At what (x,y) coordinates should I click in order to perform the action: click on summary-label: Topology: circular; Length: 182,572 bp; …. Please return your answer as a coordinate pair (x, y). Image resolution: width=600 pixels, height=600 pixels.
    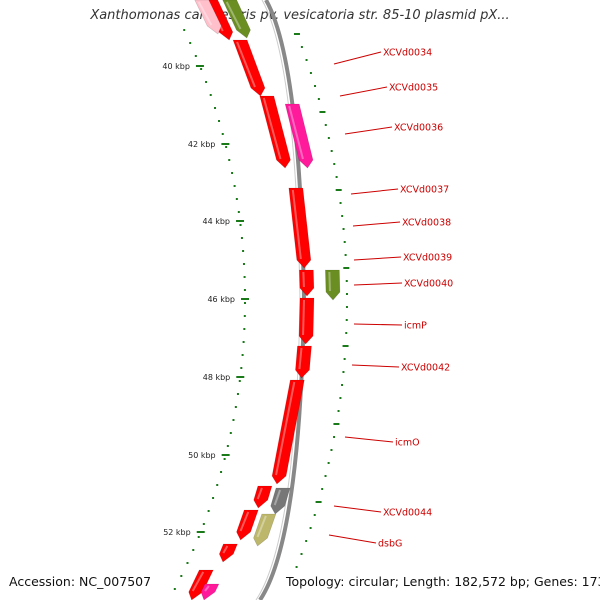
    Looking at the image, I should click on (443, 581).